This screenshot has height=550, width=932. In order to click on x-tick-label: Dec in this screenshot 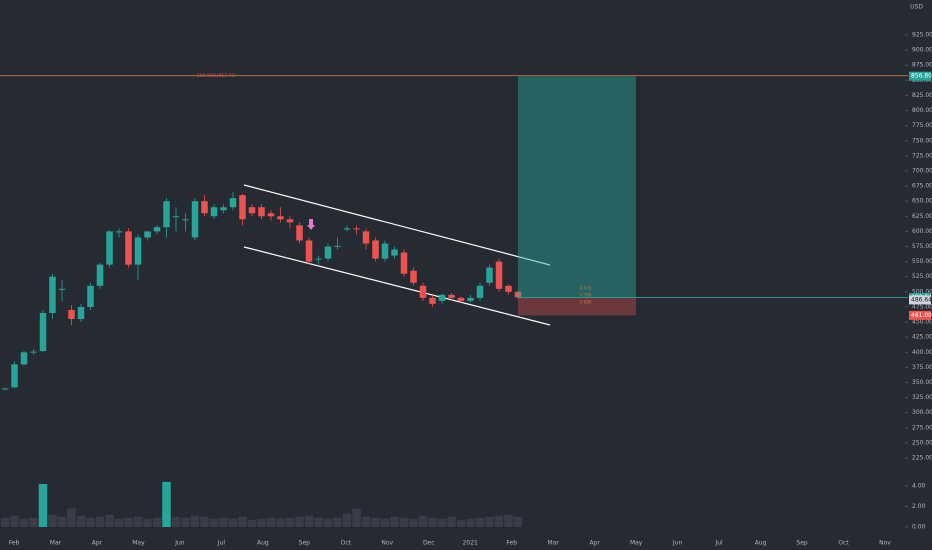, I will do `click(429, 543)`.